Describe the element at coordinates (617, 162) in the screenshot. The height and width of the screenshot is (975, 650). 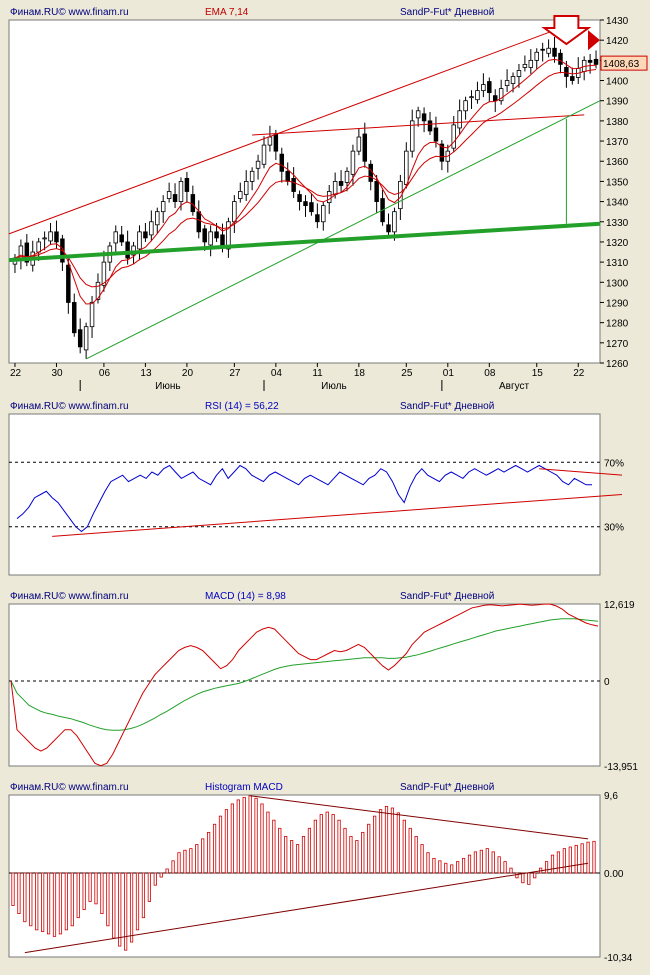
I see `price-y-tick-label: 1360` at that location.